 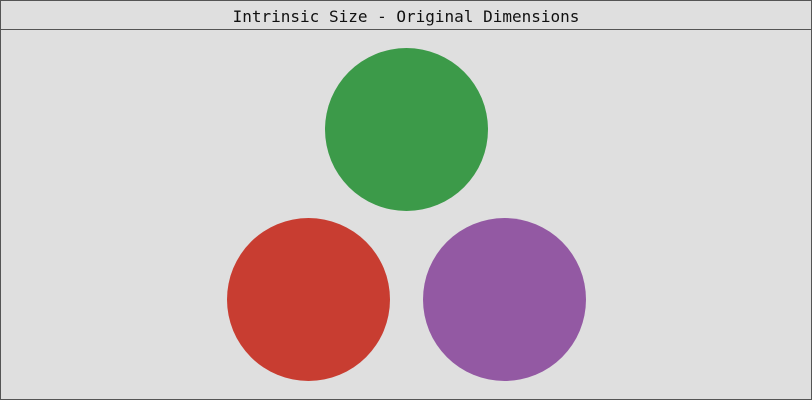 I want to click on purple-circle, so click(x=504, y=299).